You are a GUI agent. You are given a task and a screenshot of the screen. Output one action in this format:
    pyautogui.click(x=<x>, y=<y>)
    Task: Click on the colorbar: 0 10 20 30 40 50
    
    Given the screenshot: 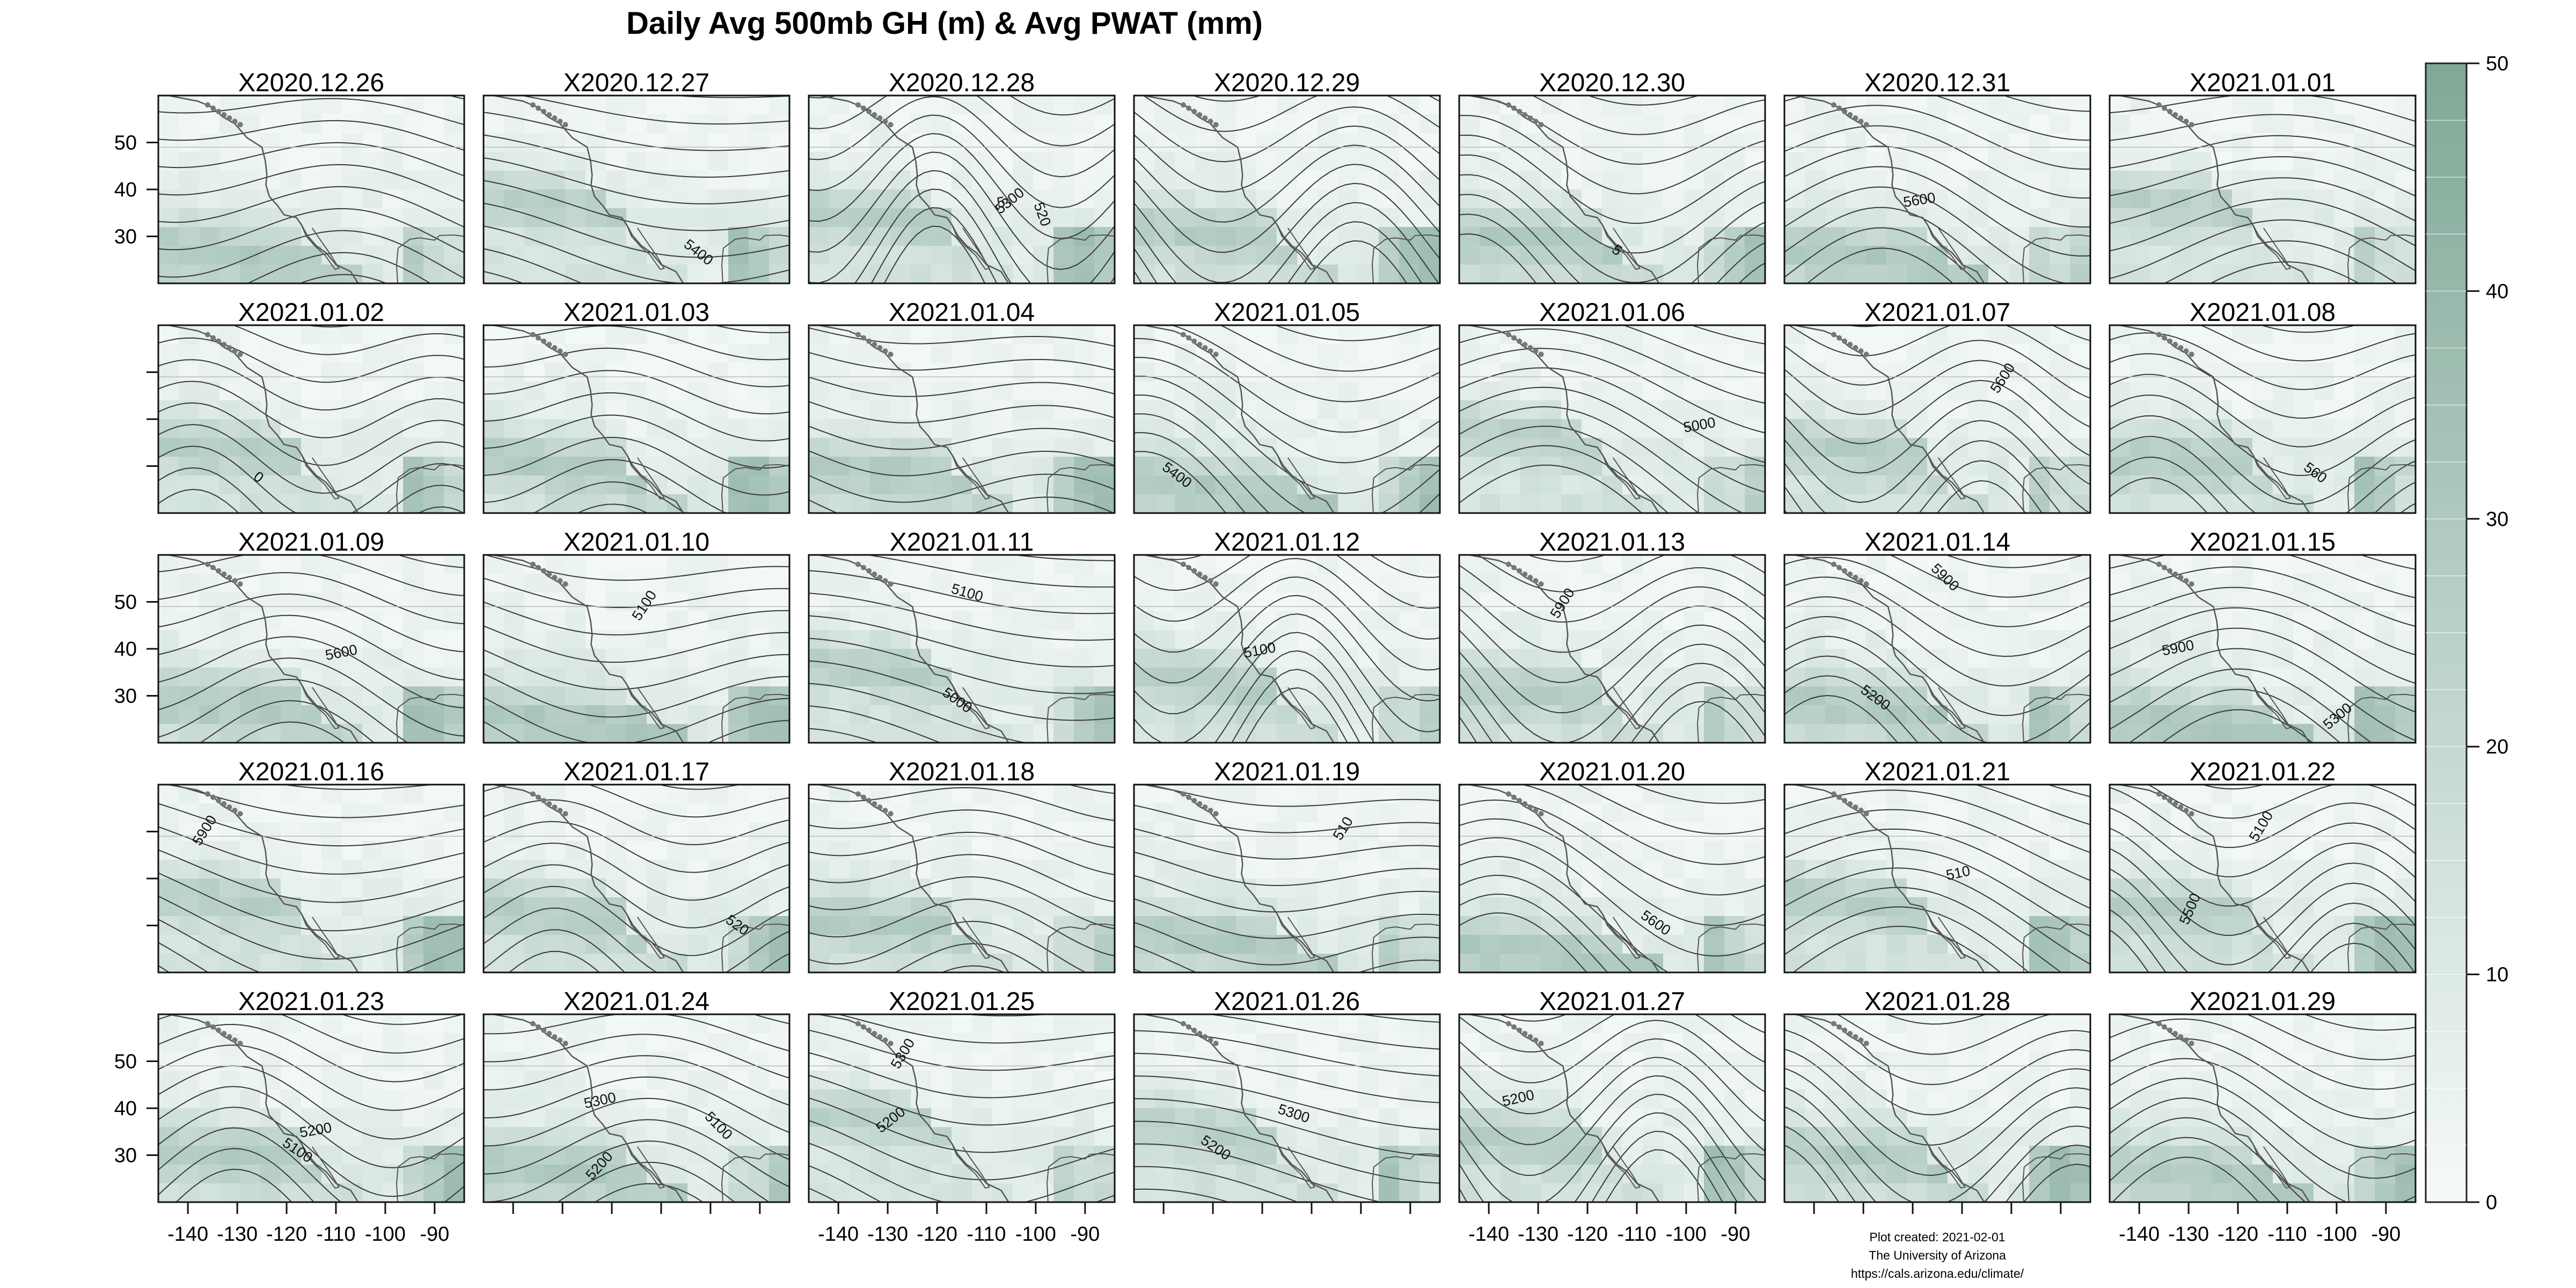 What is the action you would take?
    pyautogui.click(x=2466, y=633)
    